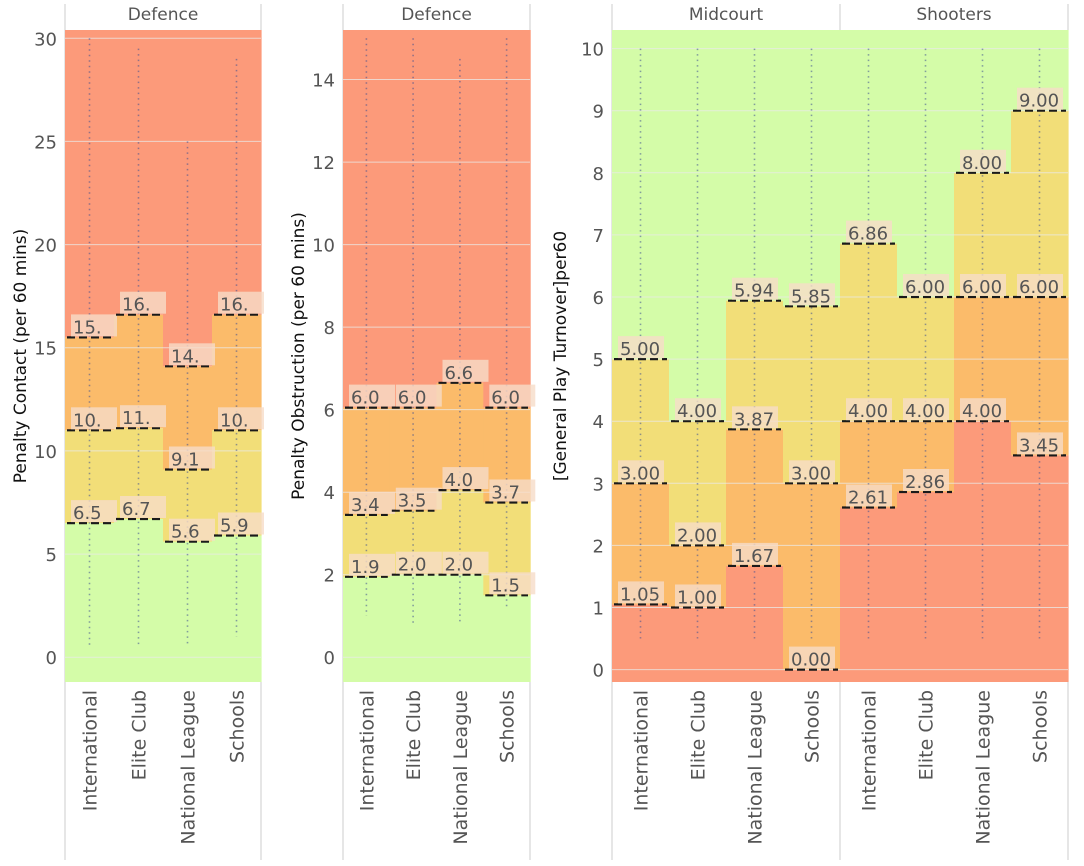  I want to click on threshold-label: 5.85, so click(811, 296).